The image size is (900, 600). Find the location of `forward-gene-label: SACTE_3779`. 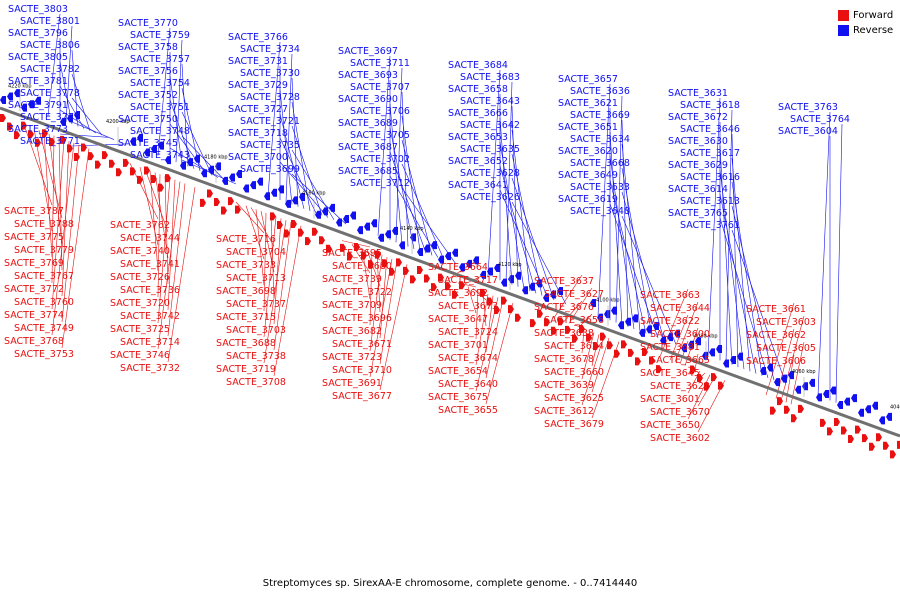

forward-gene-label: SACTE_3779 is located at coordinates (44, 250).